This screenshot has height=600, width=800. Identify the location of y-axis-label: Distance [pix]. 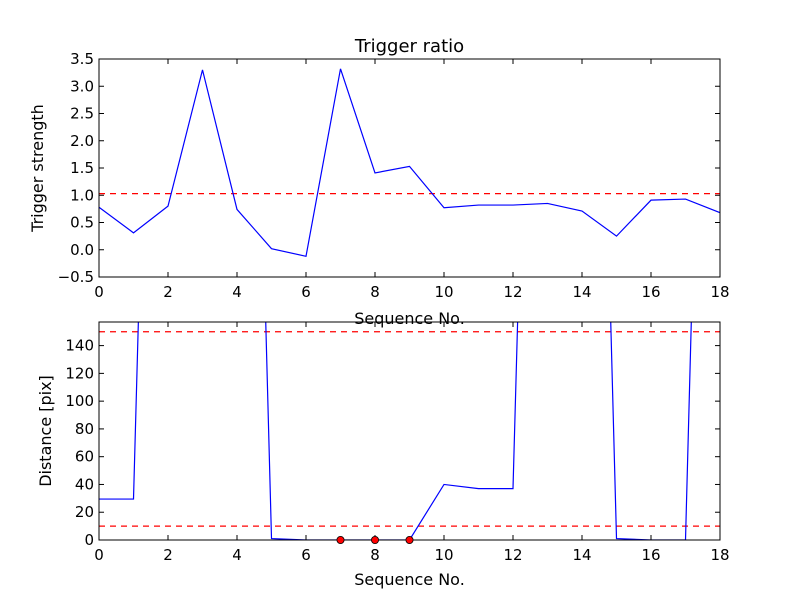
(45, 431).